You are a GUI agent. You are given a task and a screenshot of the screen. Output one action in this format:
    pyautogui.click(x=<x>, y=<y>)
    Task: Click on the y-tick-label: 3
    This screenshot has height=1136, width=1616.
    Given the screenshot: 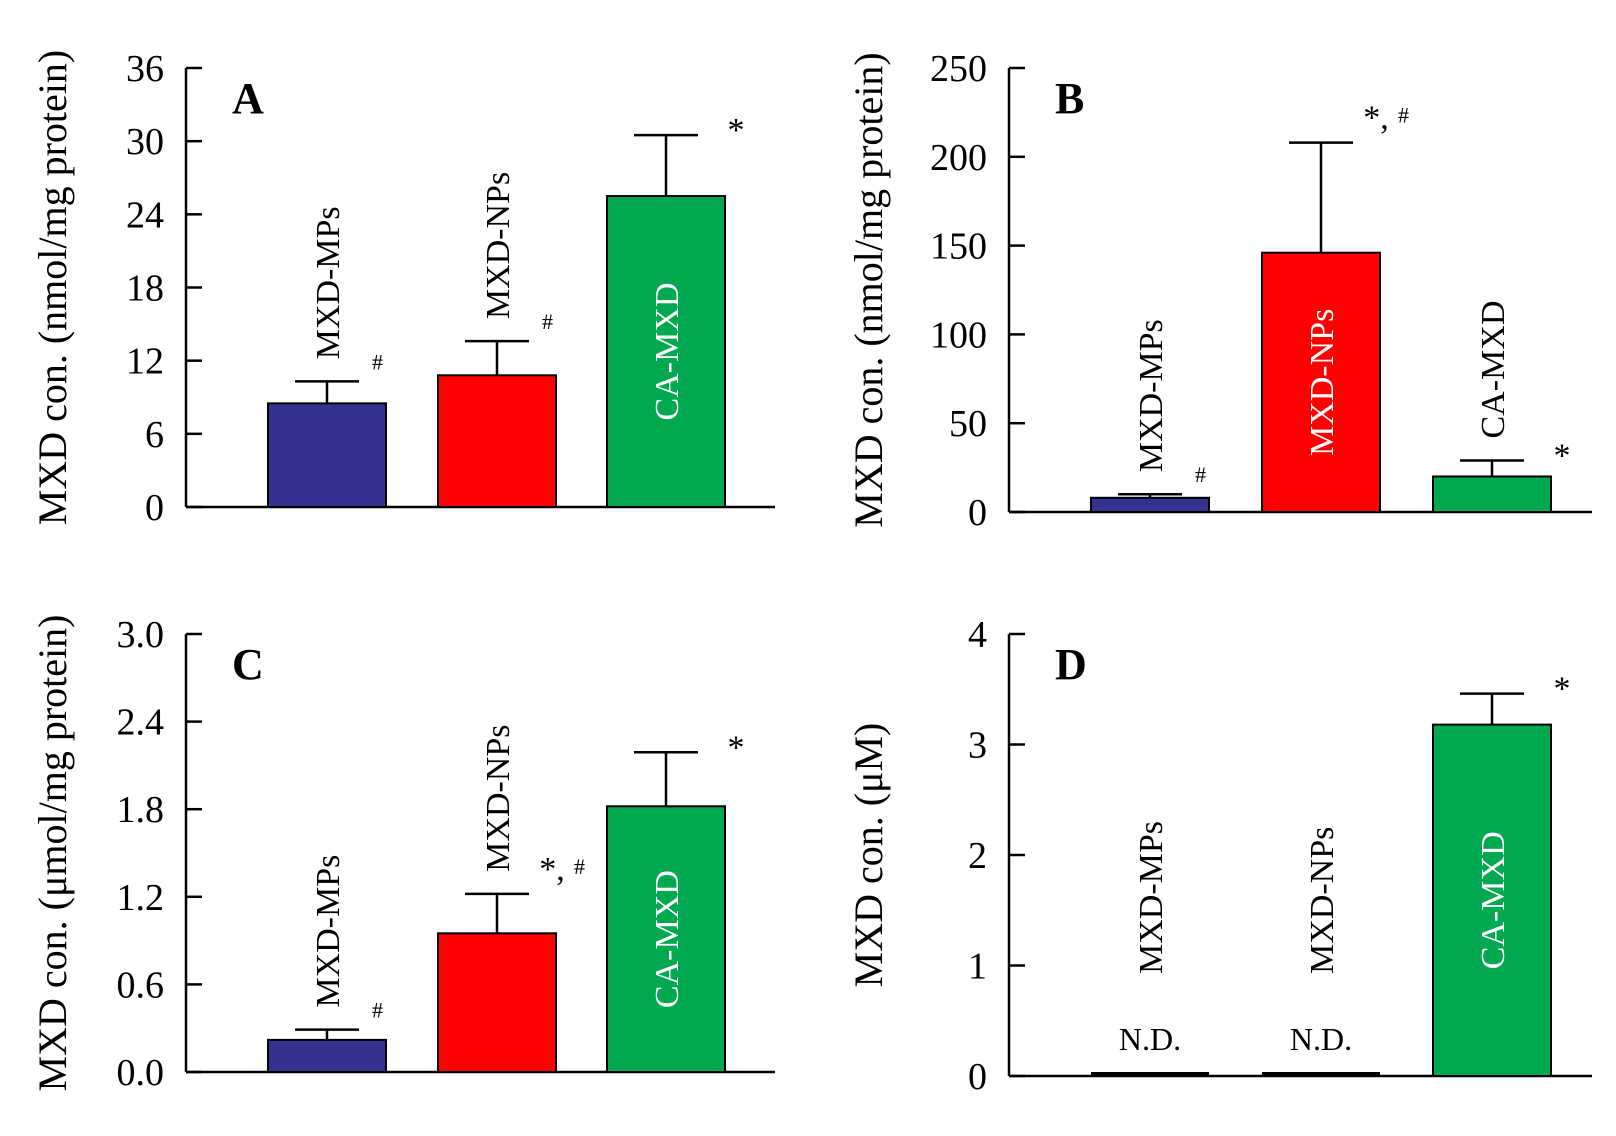 What is the action you would take?
    pyautogui.click(x=977, y=746)
    